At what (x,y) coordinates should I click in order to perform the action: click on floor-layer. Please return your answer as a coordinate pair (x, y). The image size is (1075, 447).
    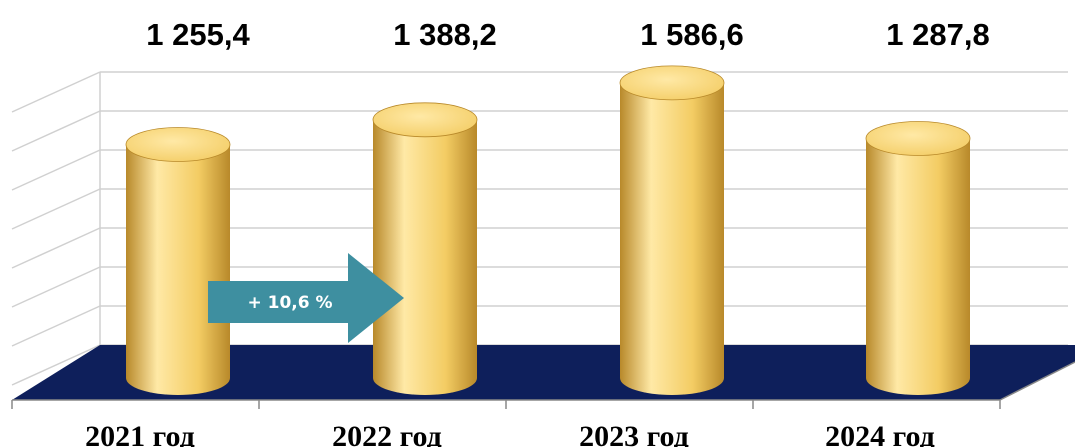
    Looking at the image, I should click on (543, 377).